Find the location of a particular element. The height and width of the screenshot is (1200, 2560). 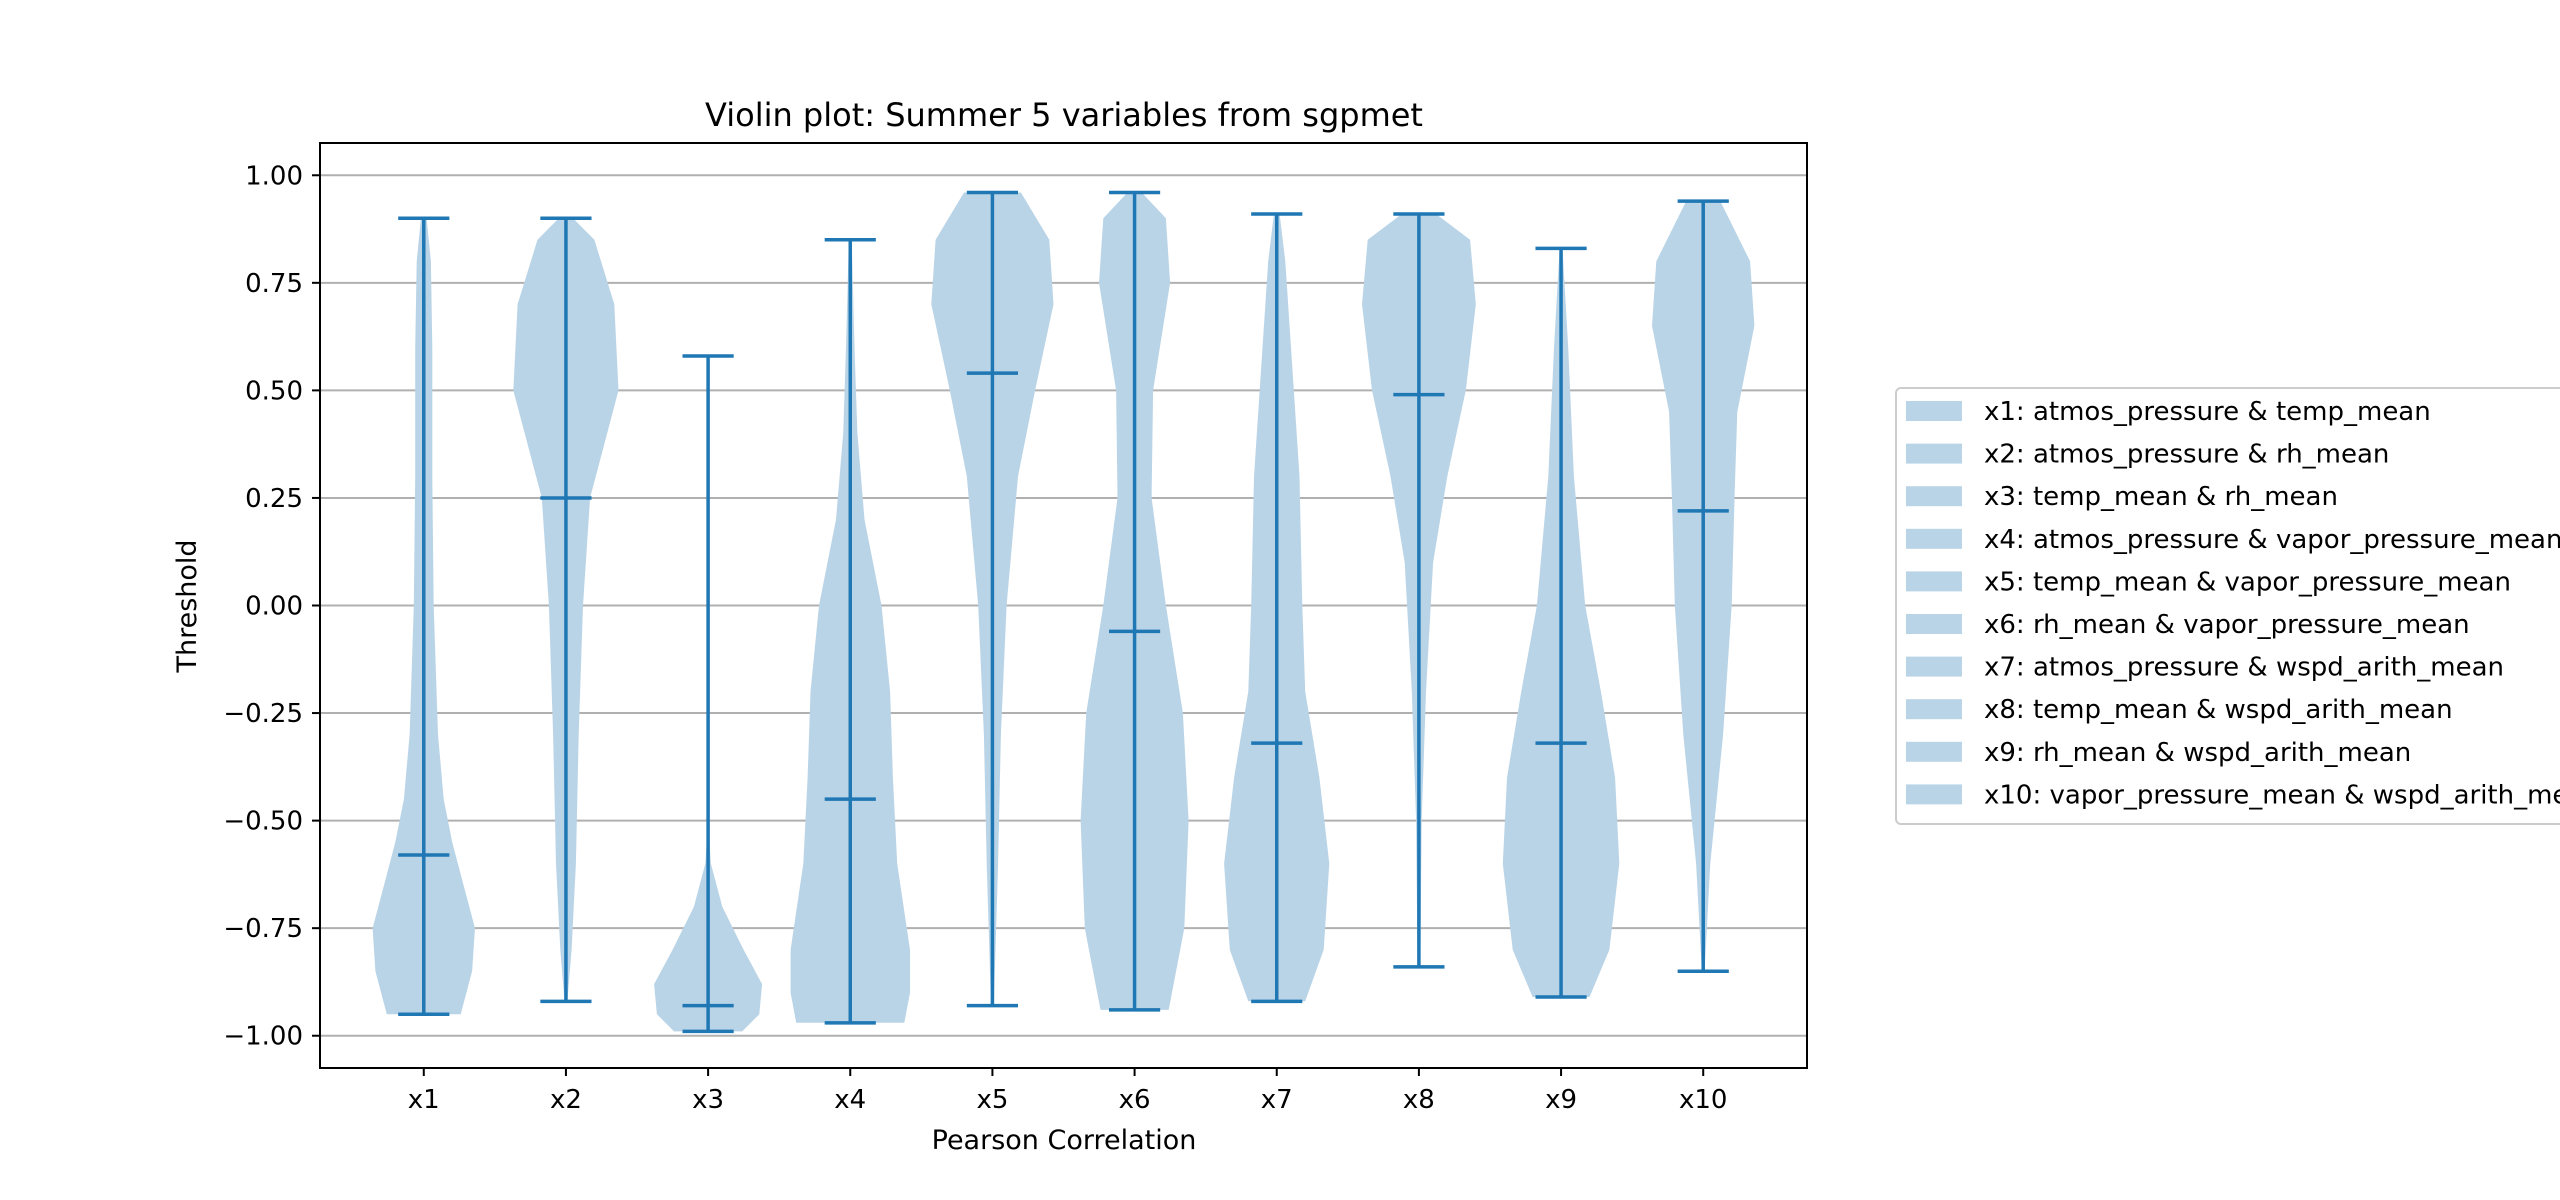

y-tick-label: −0.75 is located at coordinates (263, 929).